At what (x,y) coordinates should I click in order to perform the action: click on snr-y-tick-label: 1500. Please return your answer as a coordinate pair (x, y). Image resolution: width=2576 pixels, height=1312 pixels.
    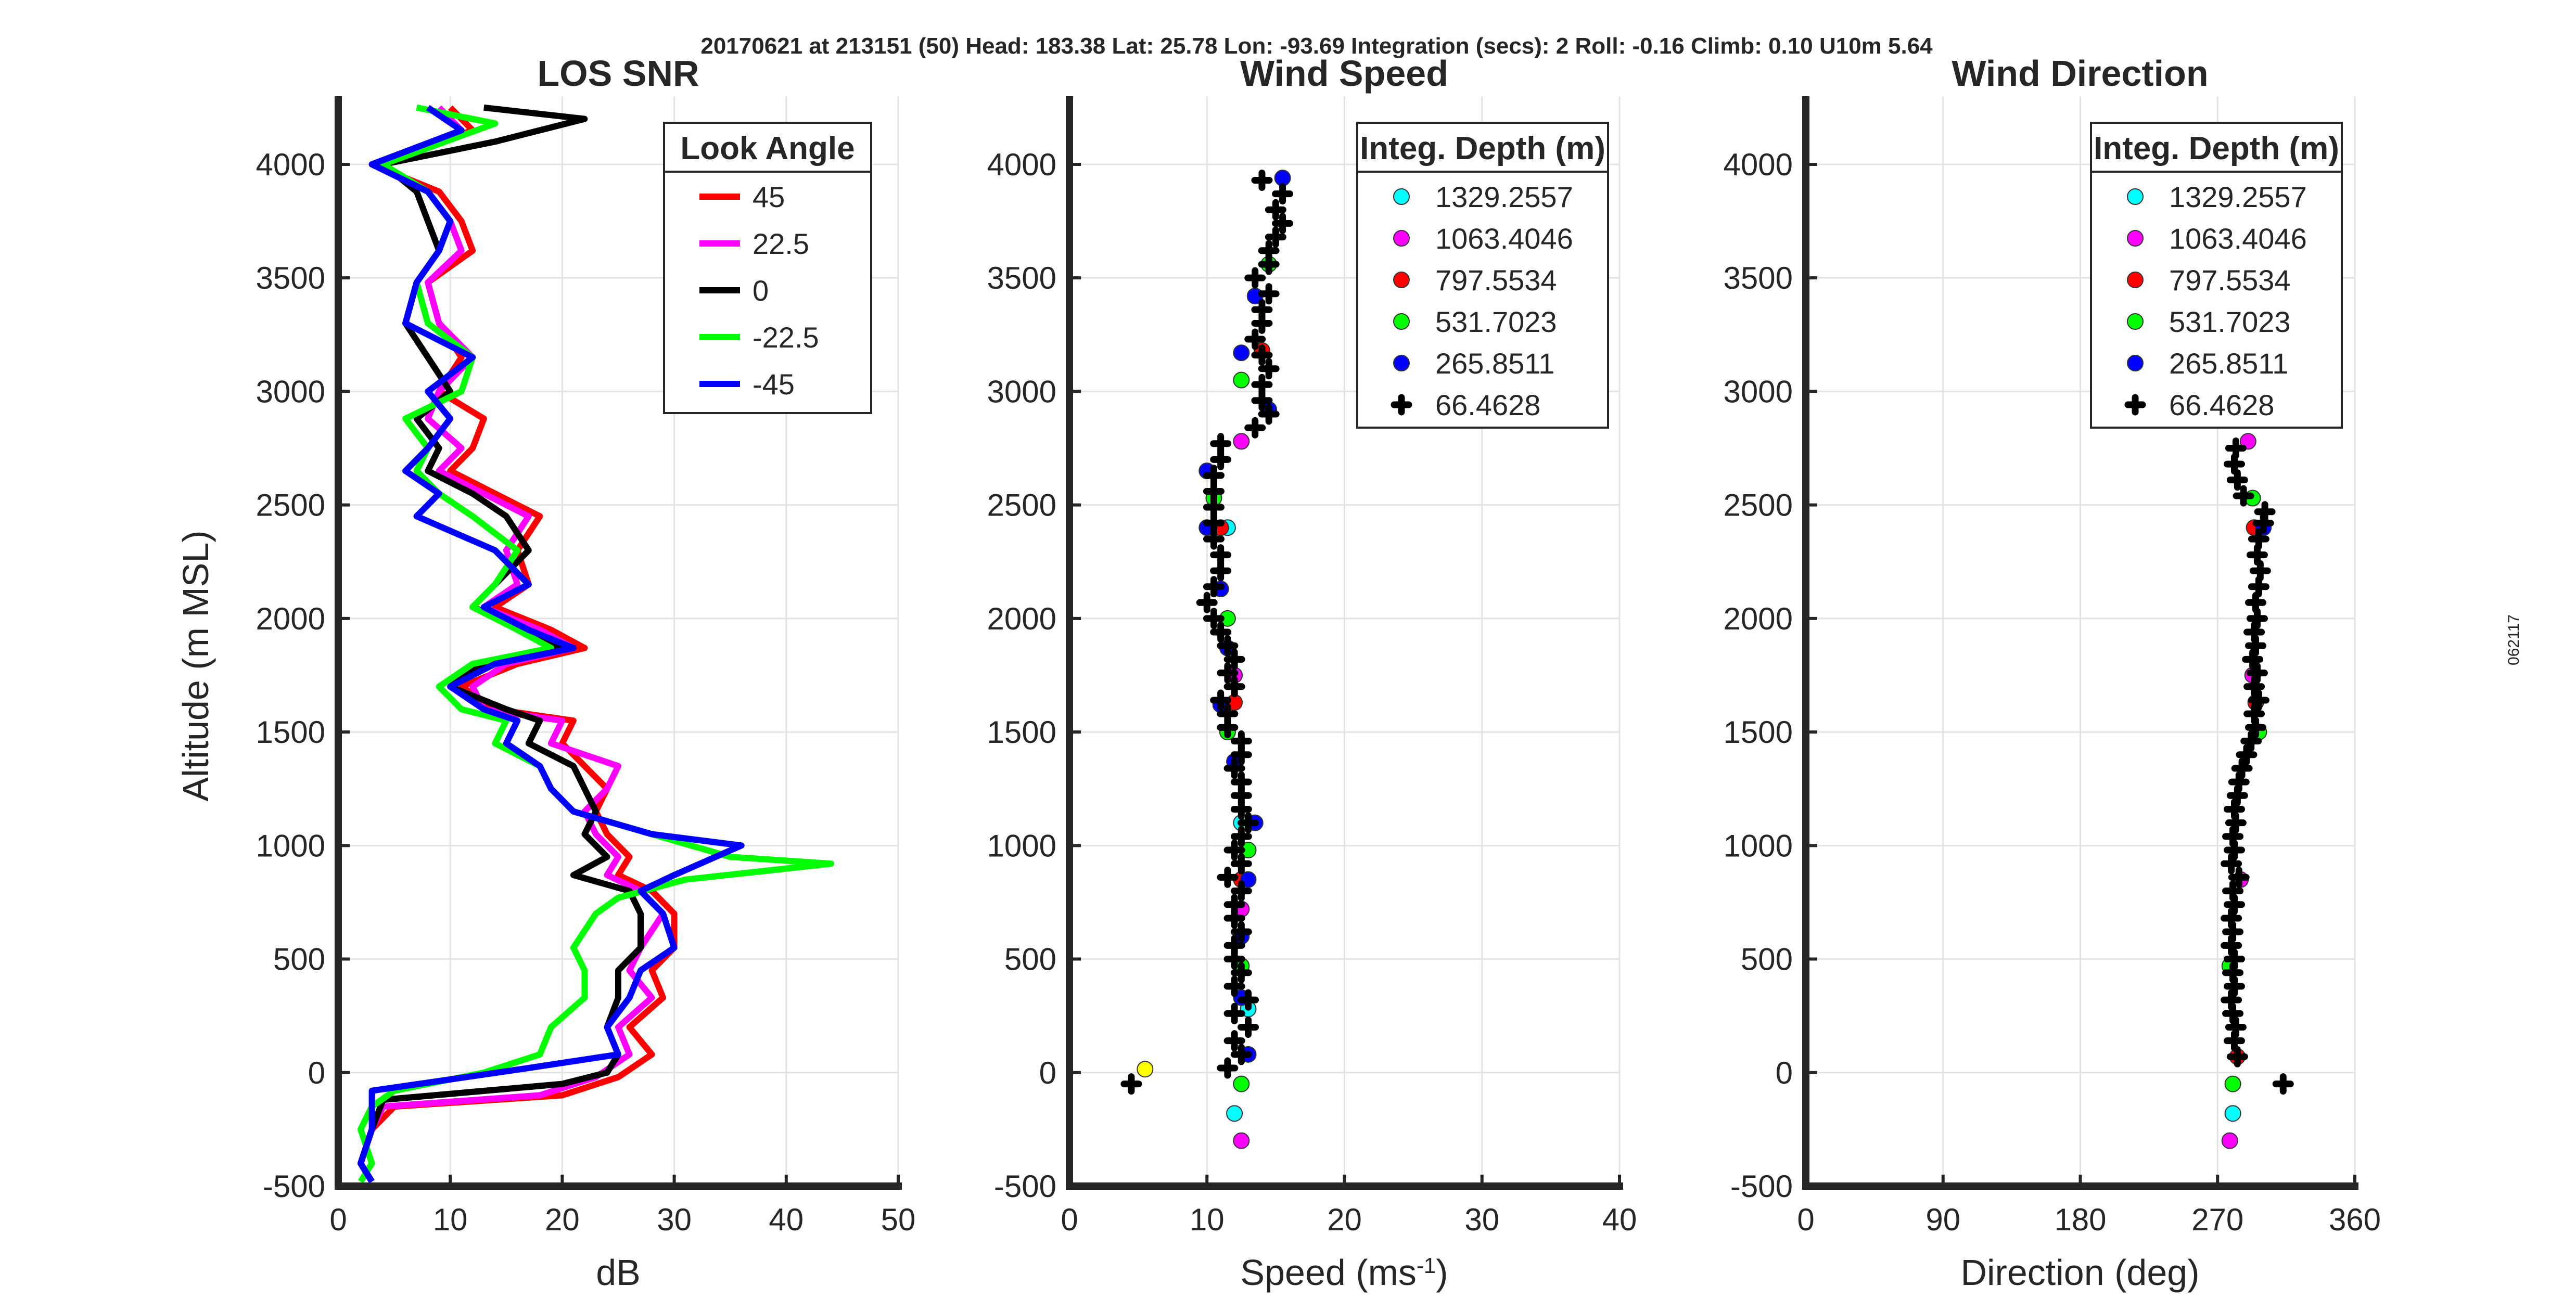
    Looking at the image, I should click on (290, 733).